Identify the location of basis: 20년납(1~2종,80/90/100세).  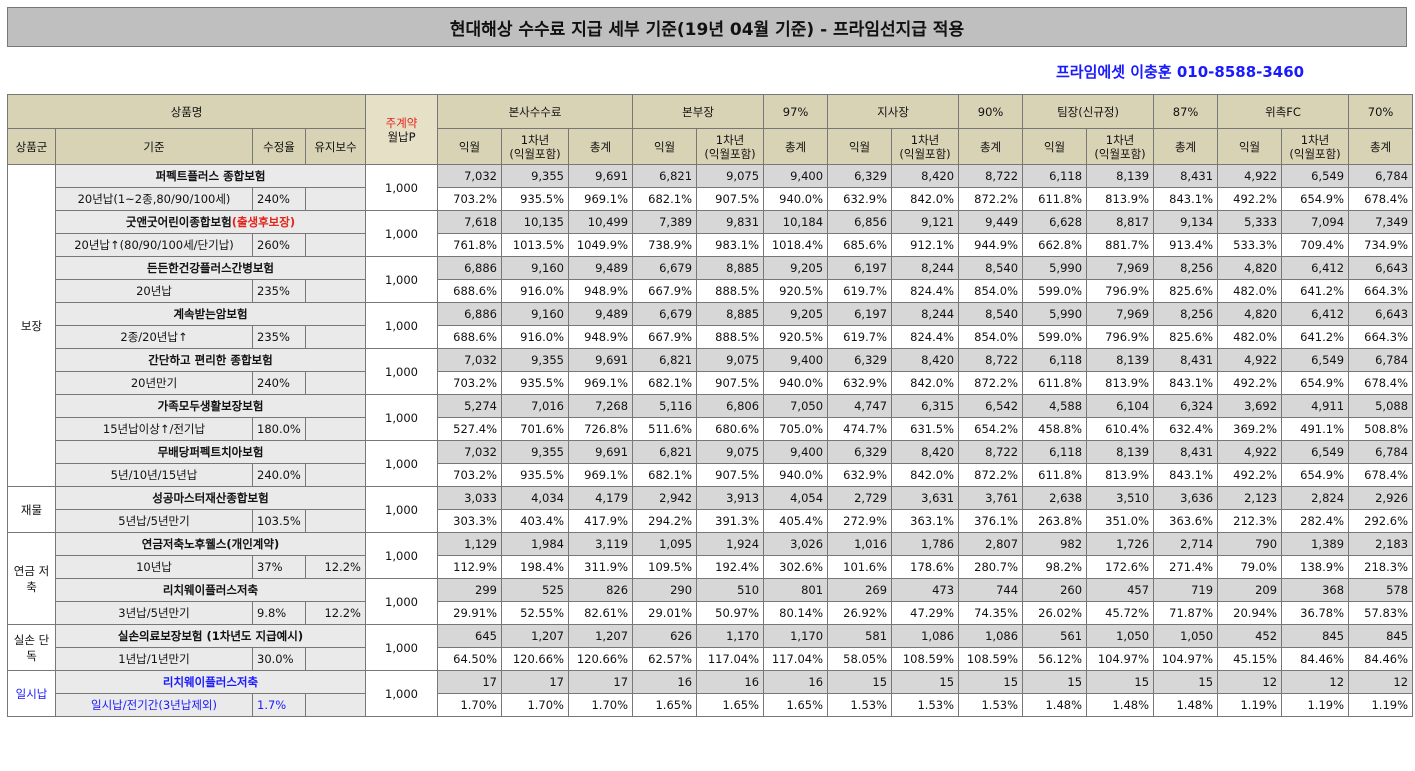
(154, 199).